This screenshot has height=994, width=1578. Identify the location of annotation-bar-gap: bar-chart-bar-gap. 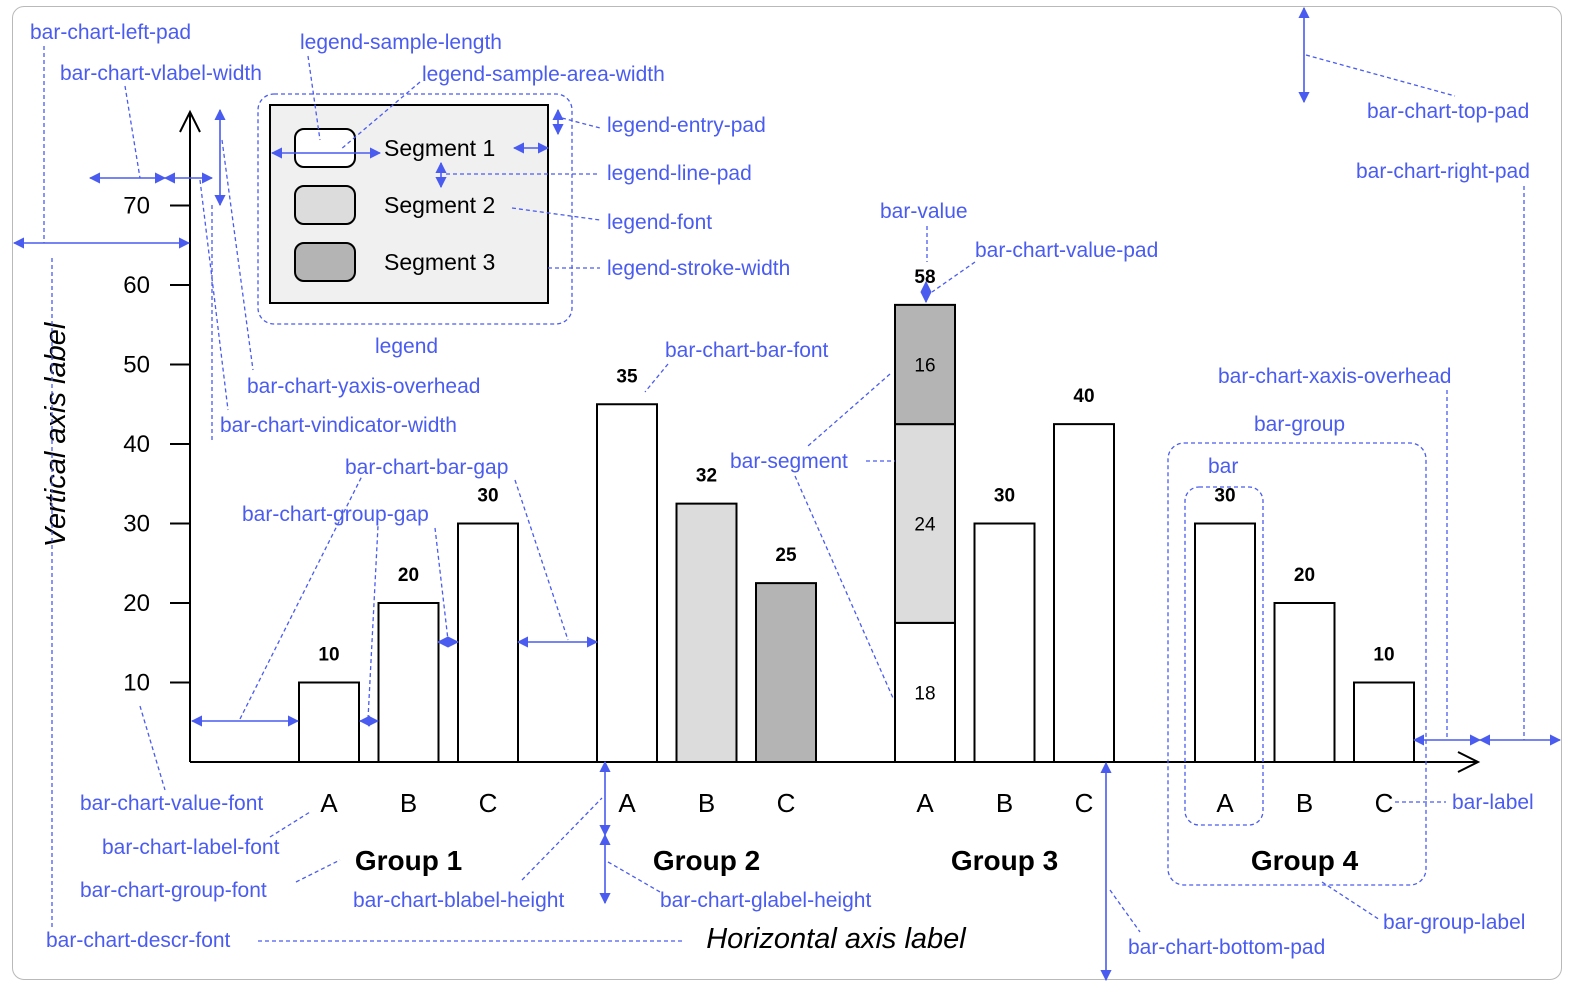
(426, 467).